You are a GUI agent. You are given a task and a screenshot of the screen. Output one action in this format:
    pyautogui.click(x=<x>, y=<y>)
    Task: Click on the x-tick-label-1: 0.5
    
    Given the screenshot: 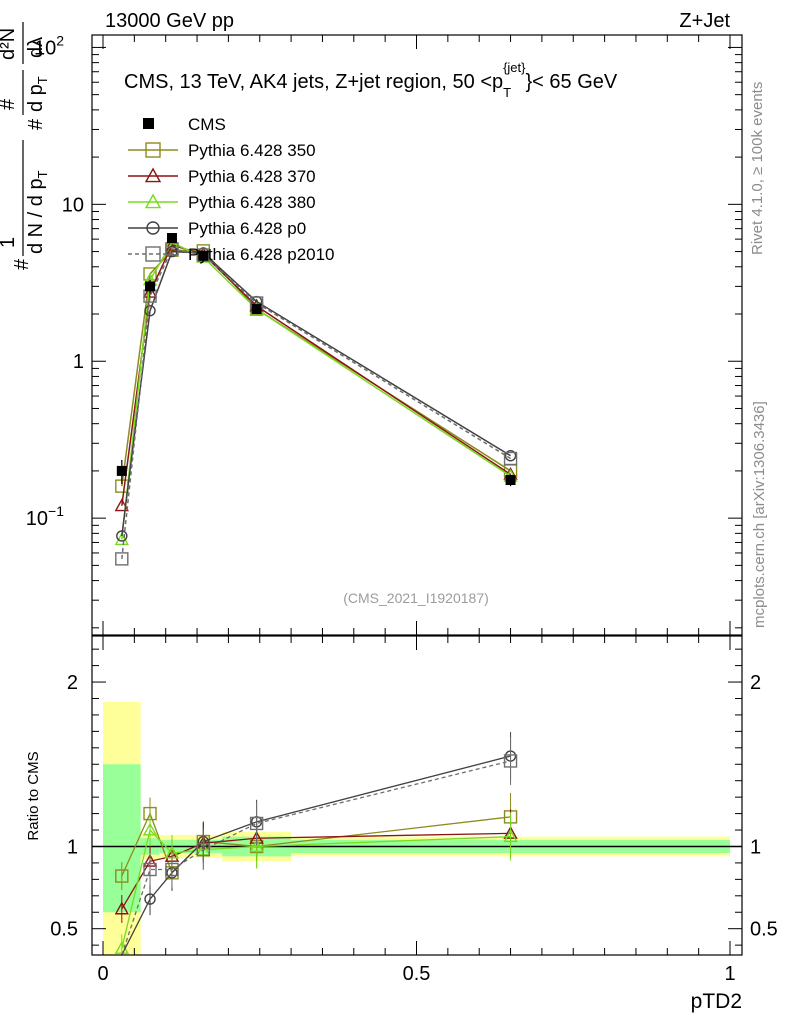 What is the action you would take?
    pyautogui.click(x=417, y=974)
    